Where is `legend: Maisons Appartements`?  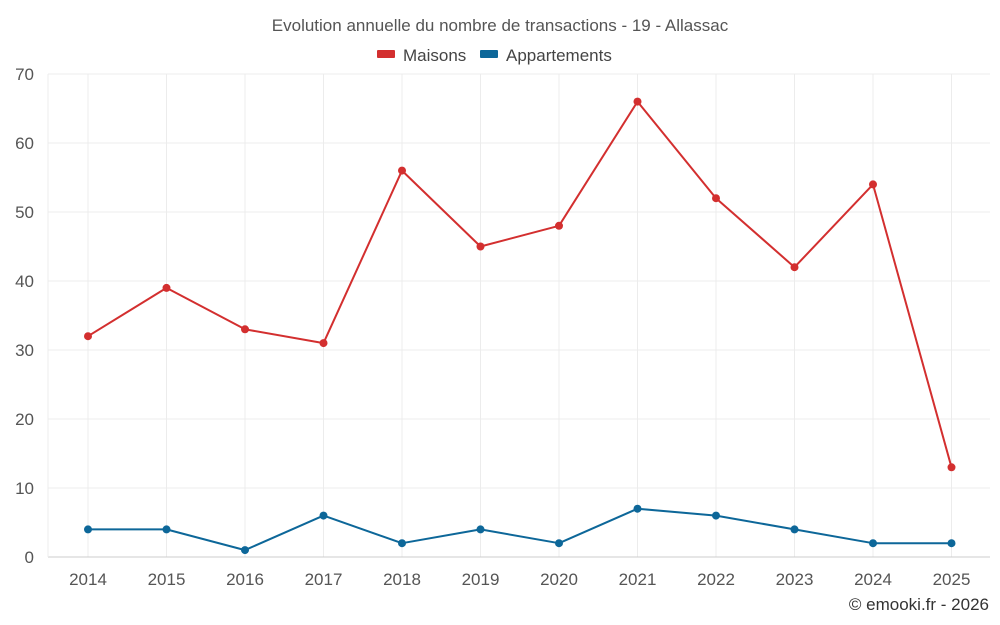
legend: Maisons Appartements is located at coordinates (494, 55).